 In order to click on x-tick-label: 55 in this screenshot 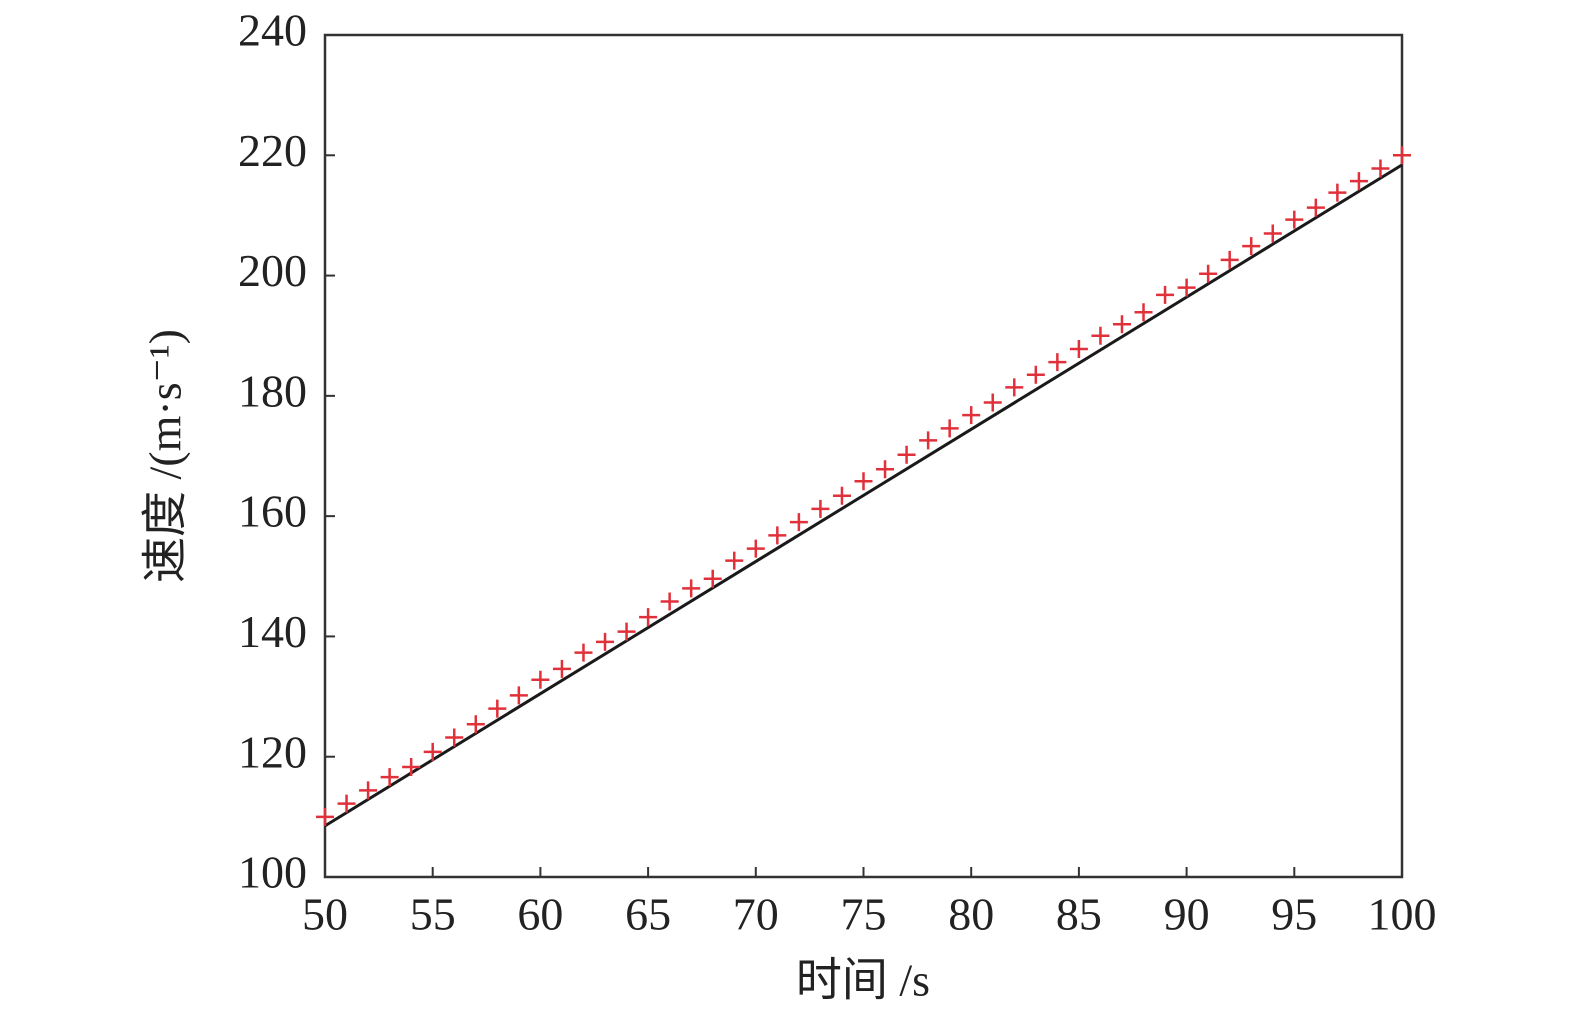, I will do `click(433, 914)`.